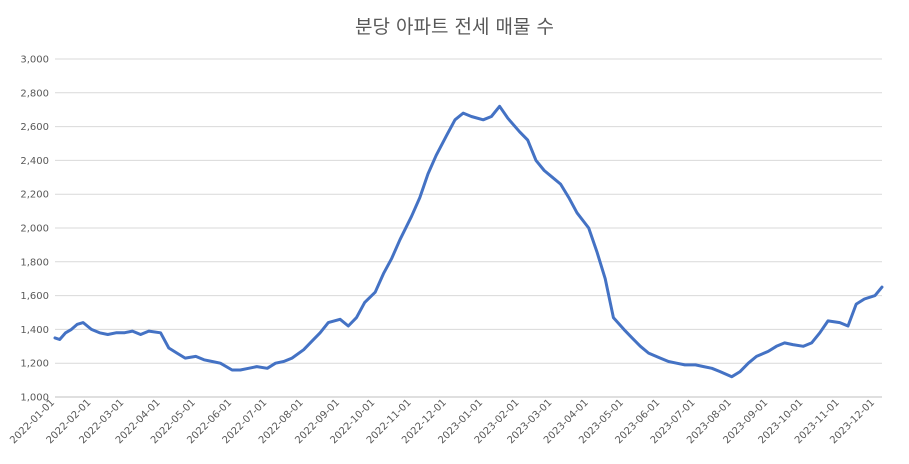 The width and height of the screenshot is (909, 464). I want to click on y-tick-label: 1,800, so click(34, 262).